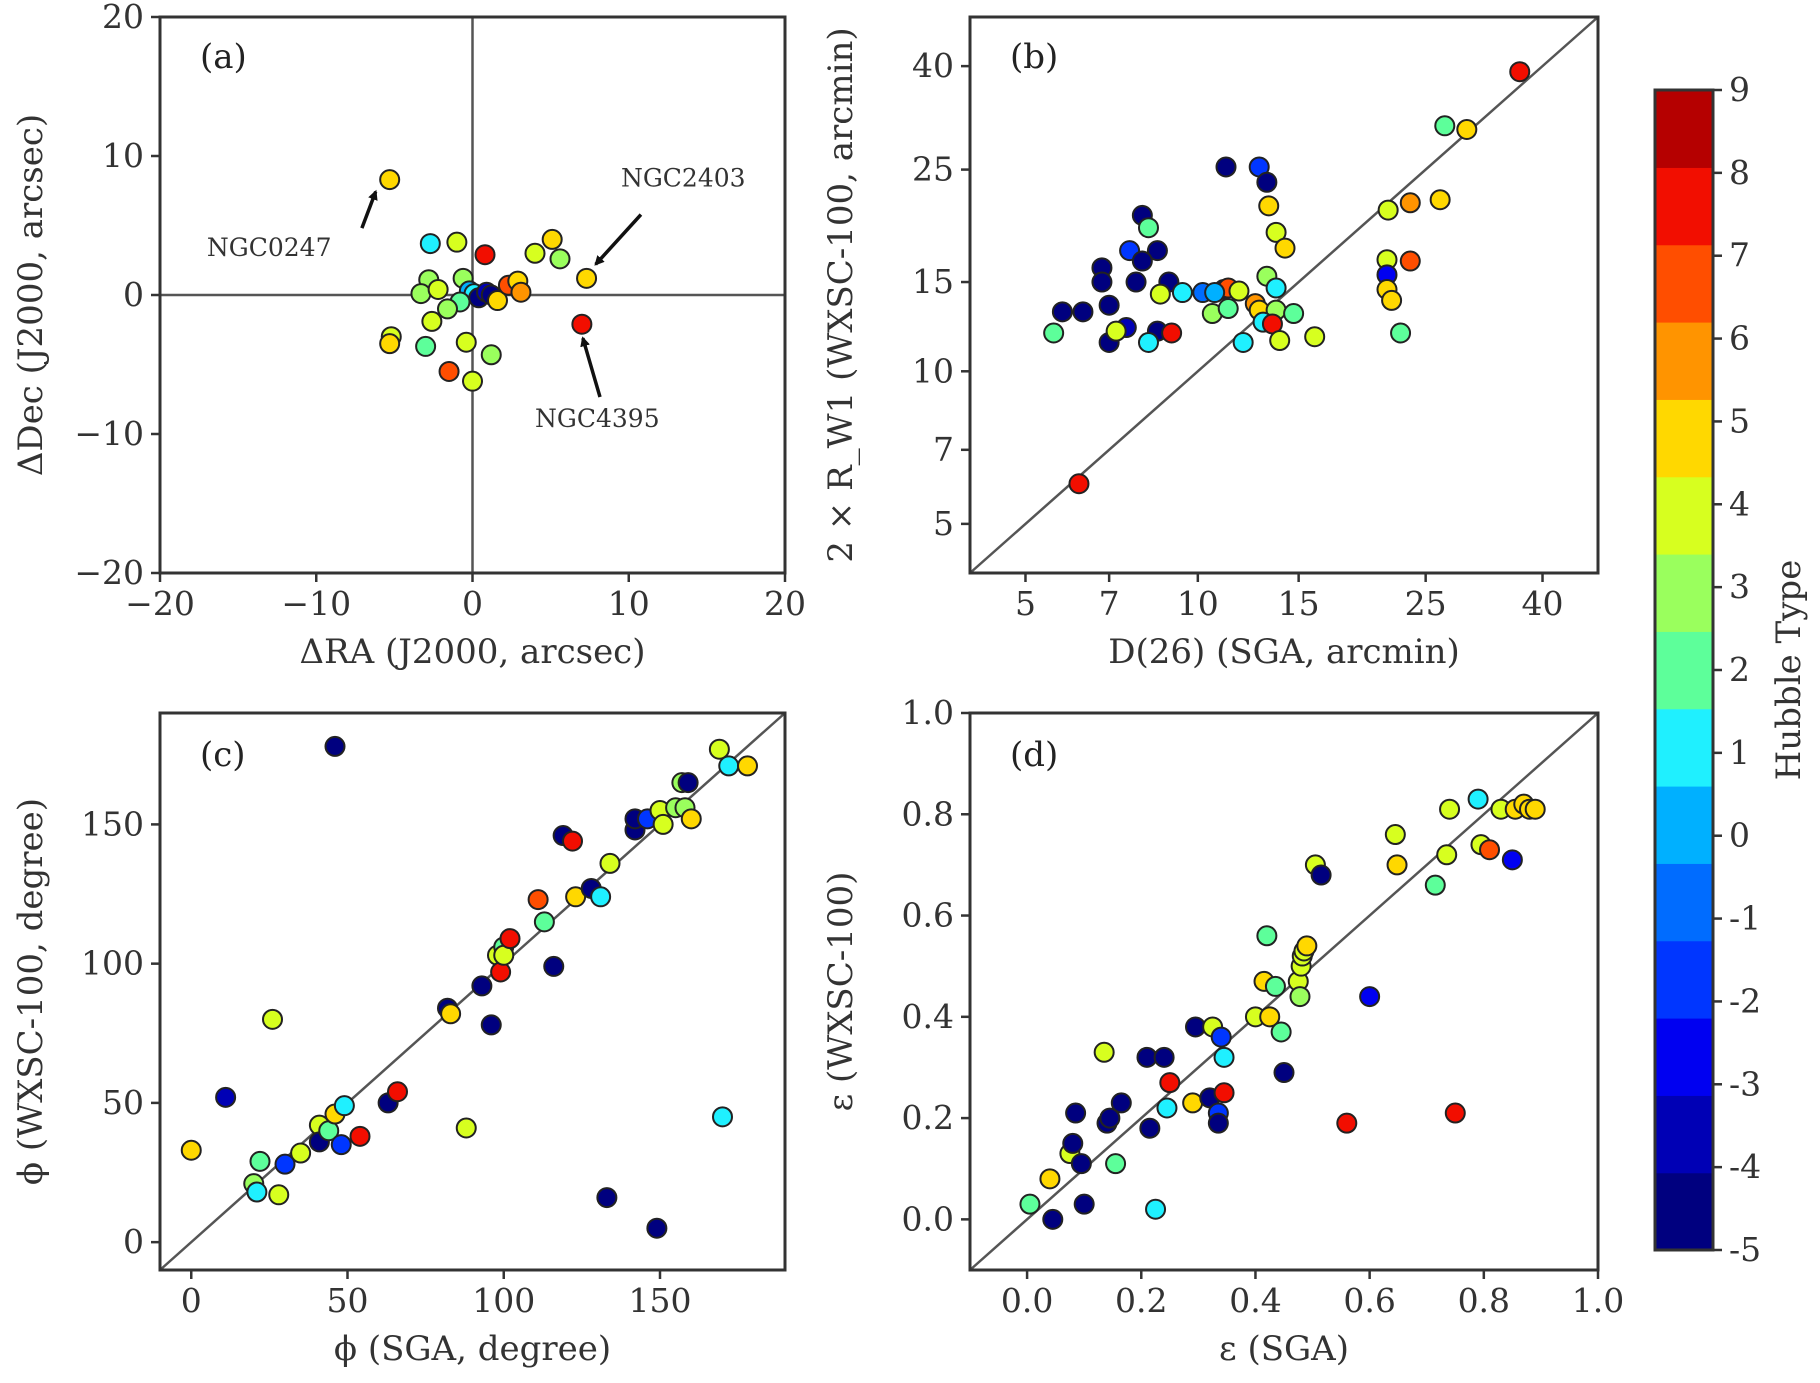 This screenshot has width=1820, height=1383. Describe the element at coordinates (160, 603) in the screenshot. I see `x-tick-label: −20` at that location.